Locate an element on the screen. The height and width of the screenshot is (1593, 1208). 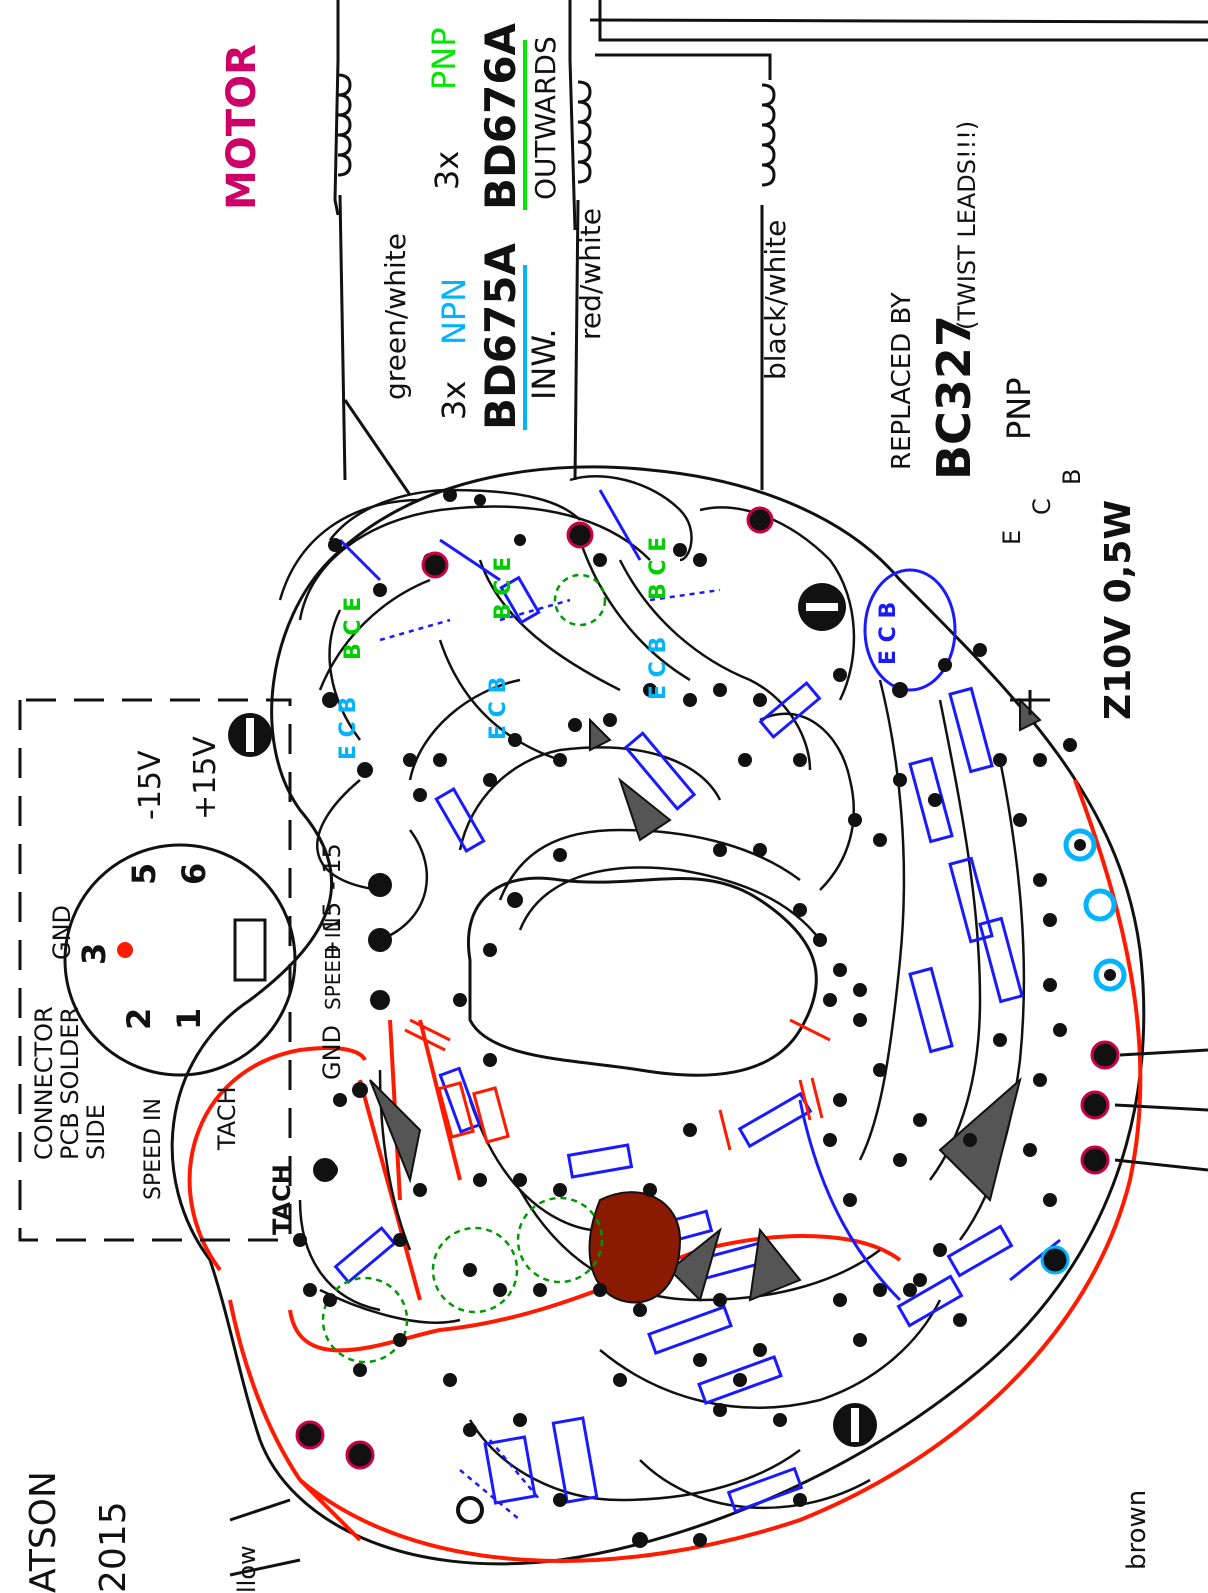
pin-b: B is located at coordinates (1072, 477).